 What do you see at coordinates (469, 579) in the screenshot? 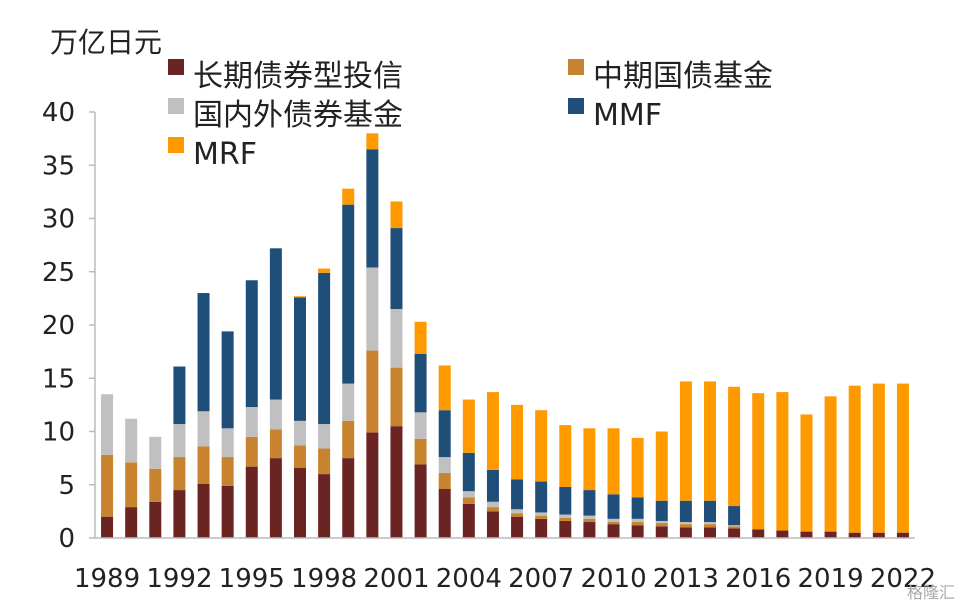
I see `x-tick-label: 2004` at bounding box center [469, 579].